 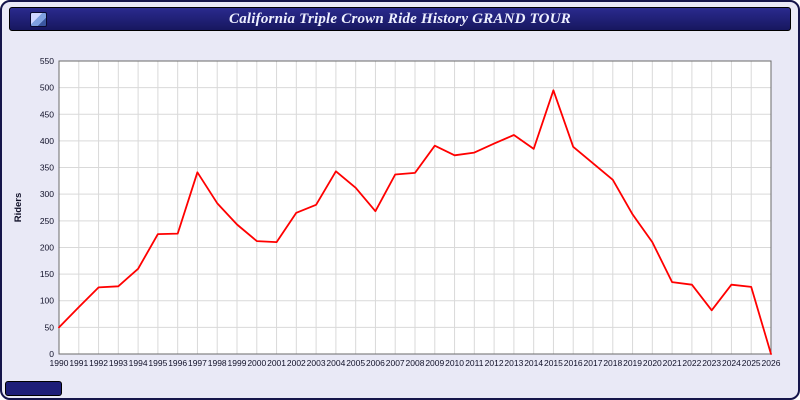 What do you see at coordinates (593, 363) in the screenshot?
I see `svg-text: 2017` at bounding box center [593, 363].